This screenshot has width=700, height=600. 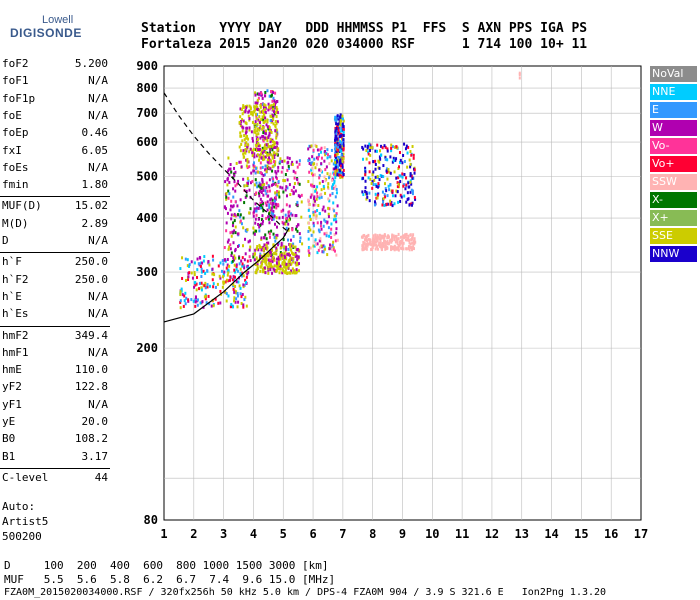 What do you see at coordinates (147, 176) in the screenshot?
I see `y-tick-label: 500` at bounding box center [147, 176].